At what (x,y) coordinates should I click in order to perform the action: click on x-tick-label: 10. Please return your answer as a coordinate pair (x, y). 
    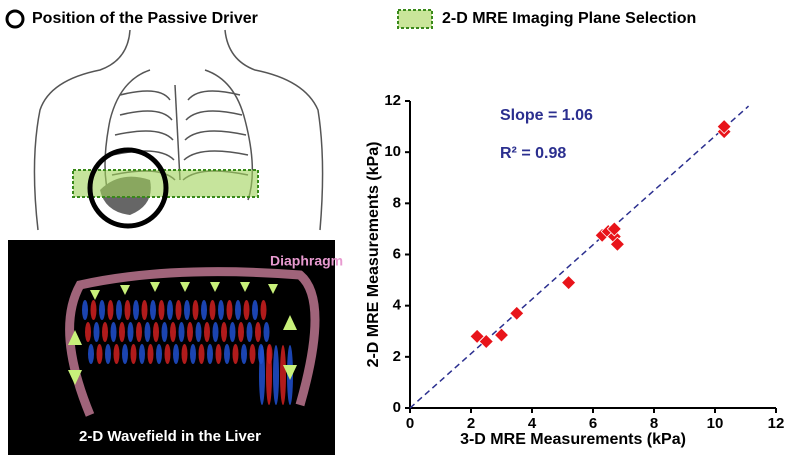
    Looking at the image, I should click on (715, 423).